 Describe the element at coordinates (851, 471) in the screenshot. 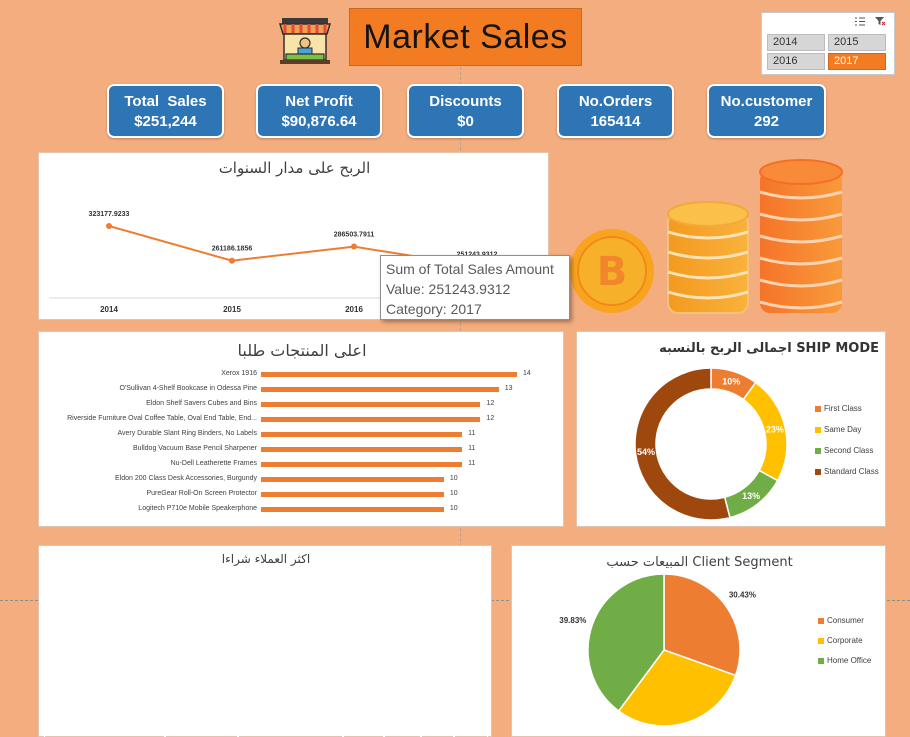

I see `legend-label: Standard Class` at that location.